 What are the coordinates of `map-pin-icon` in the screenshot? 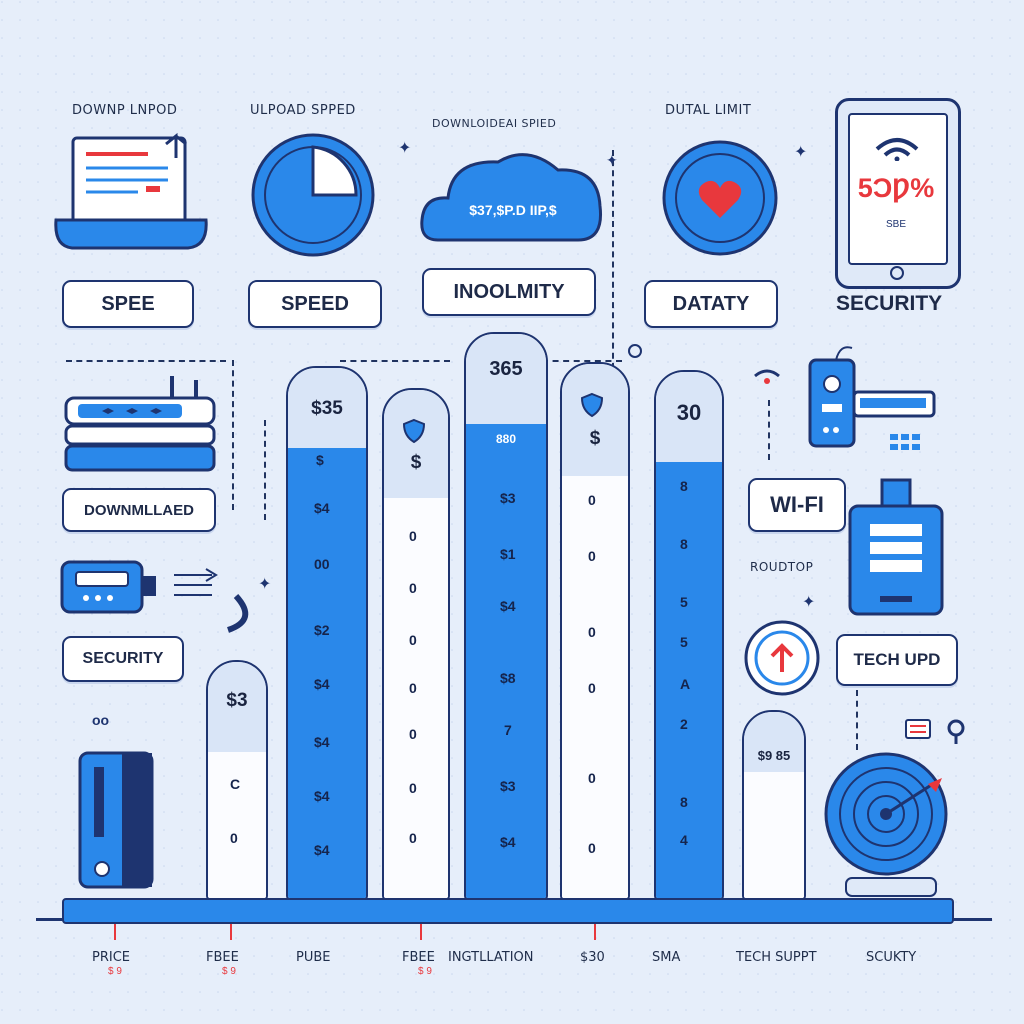 It's located at (935, 731).